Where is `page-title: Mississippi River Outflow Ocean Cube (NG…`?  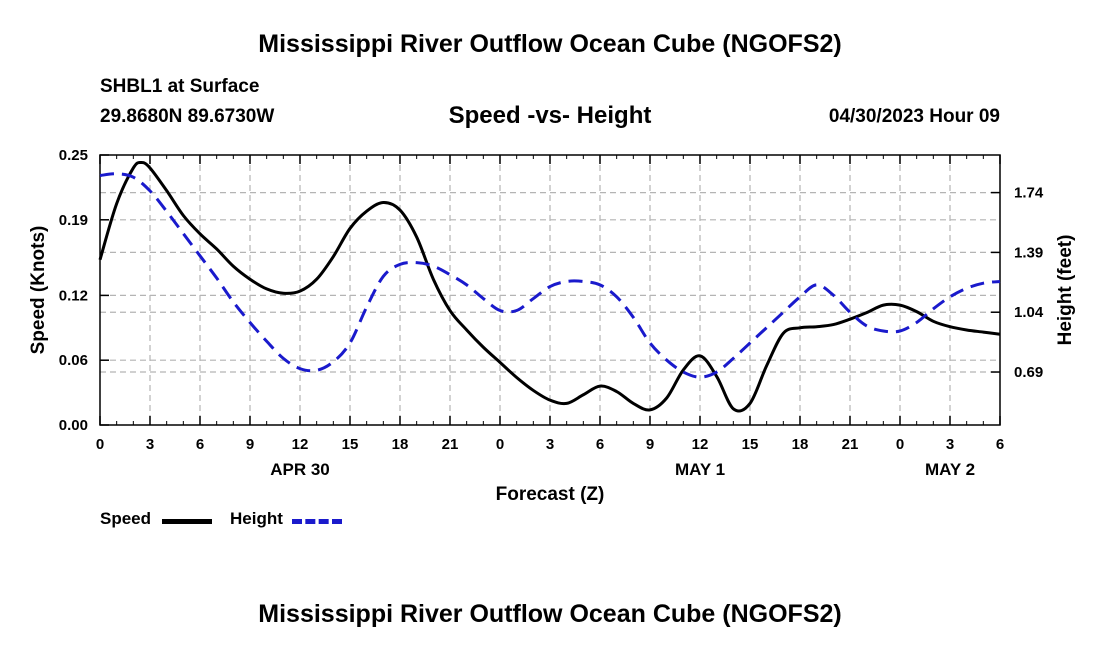
page-title: Mississippi River Outflow Ocean Cube (NG… is located at coordinates (550, 44).